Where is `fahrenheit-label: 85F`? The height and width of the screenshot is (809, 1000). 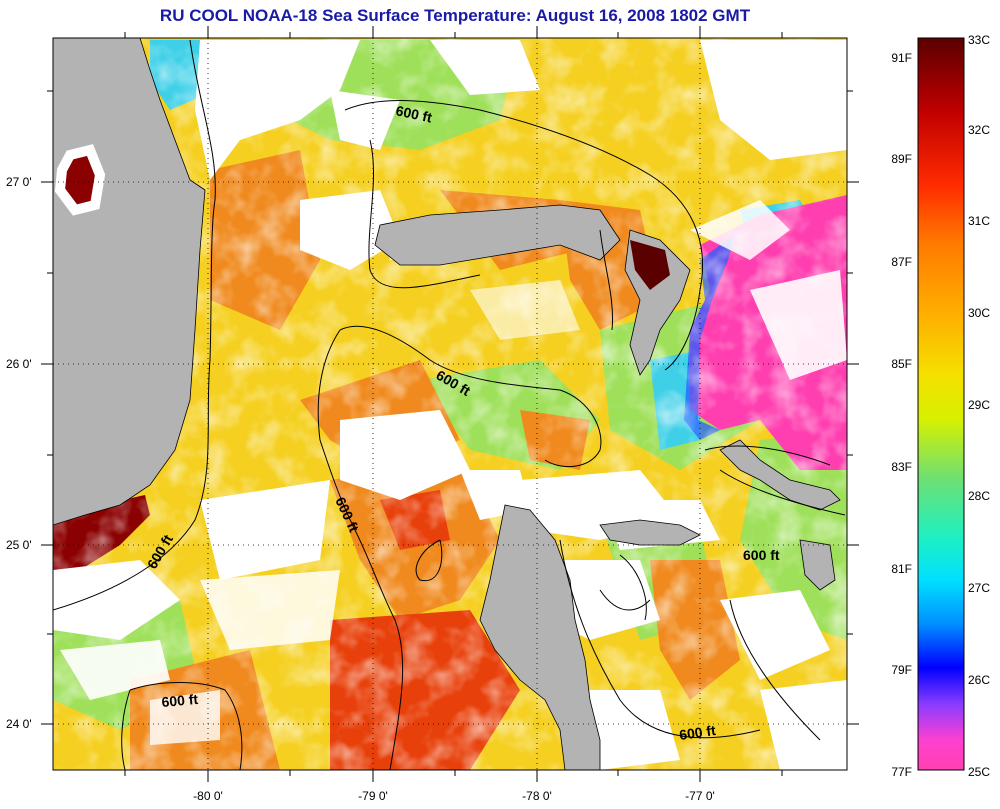
fahrenheit-label: 85F is located at coordinates (901, 364).